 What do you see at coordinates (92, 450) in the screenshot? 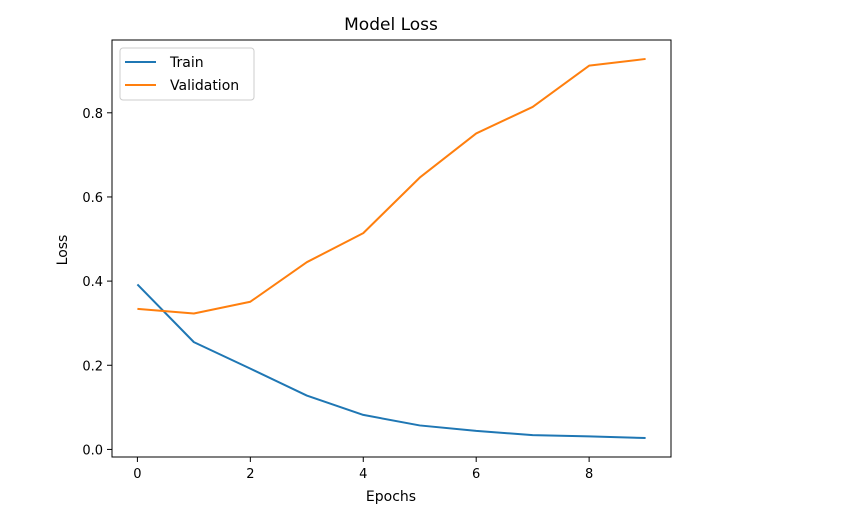
I see `y-tick-label: 0.0` at bounding box center [92, 450].